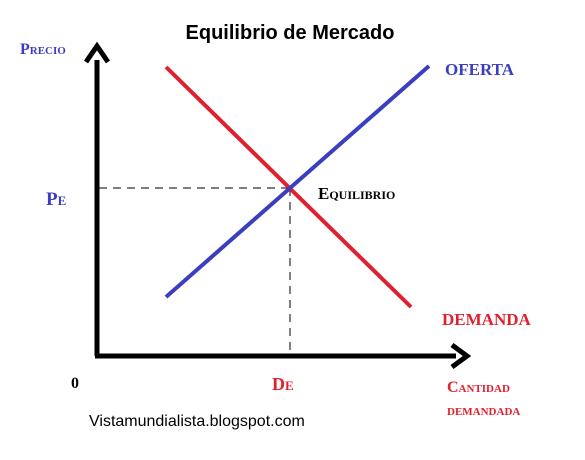 This screenshot has width=585, height=460. I want to click on origin-label: 0, so click(75, 383).